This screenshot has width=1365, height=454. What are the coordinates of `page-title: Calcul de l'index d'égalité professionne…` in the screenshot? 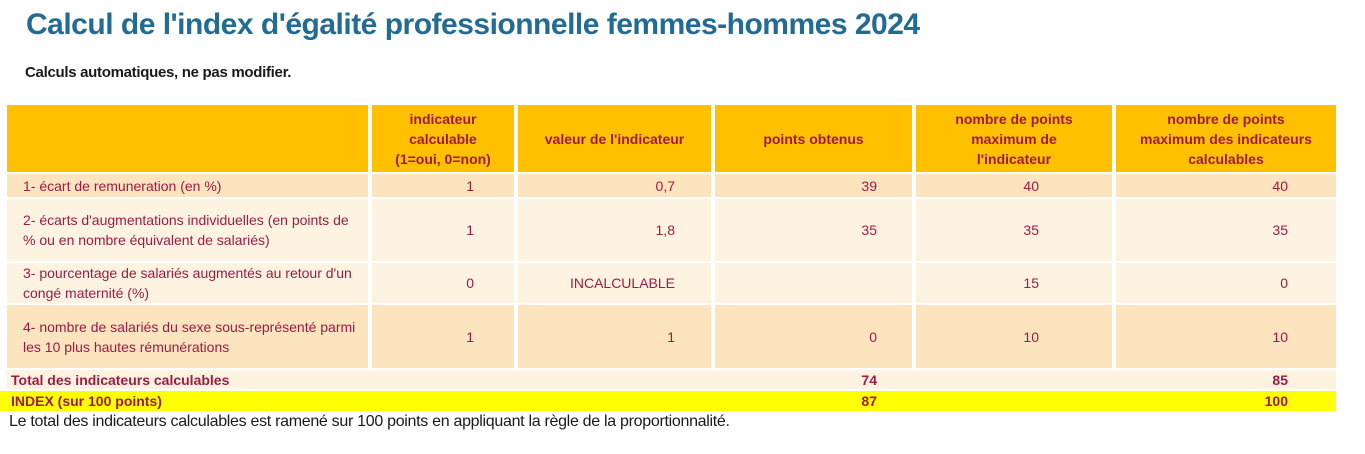 It's located at (473, 24).